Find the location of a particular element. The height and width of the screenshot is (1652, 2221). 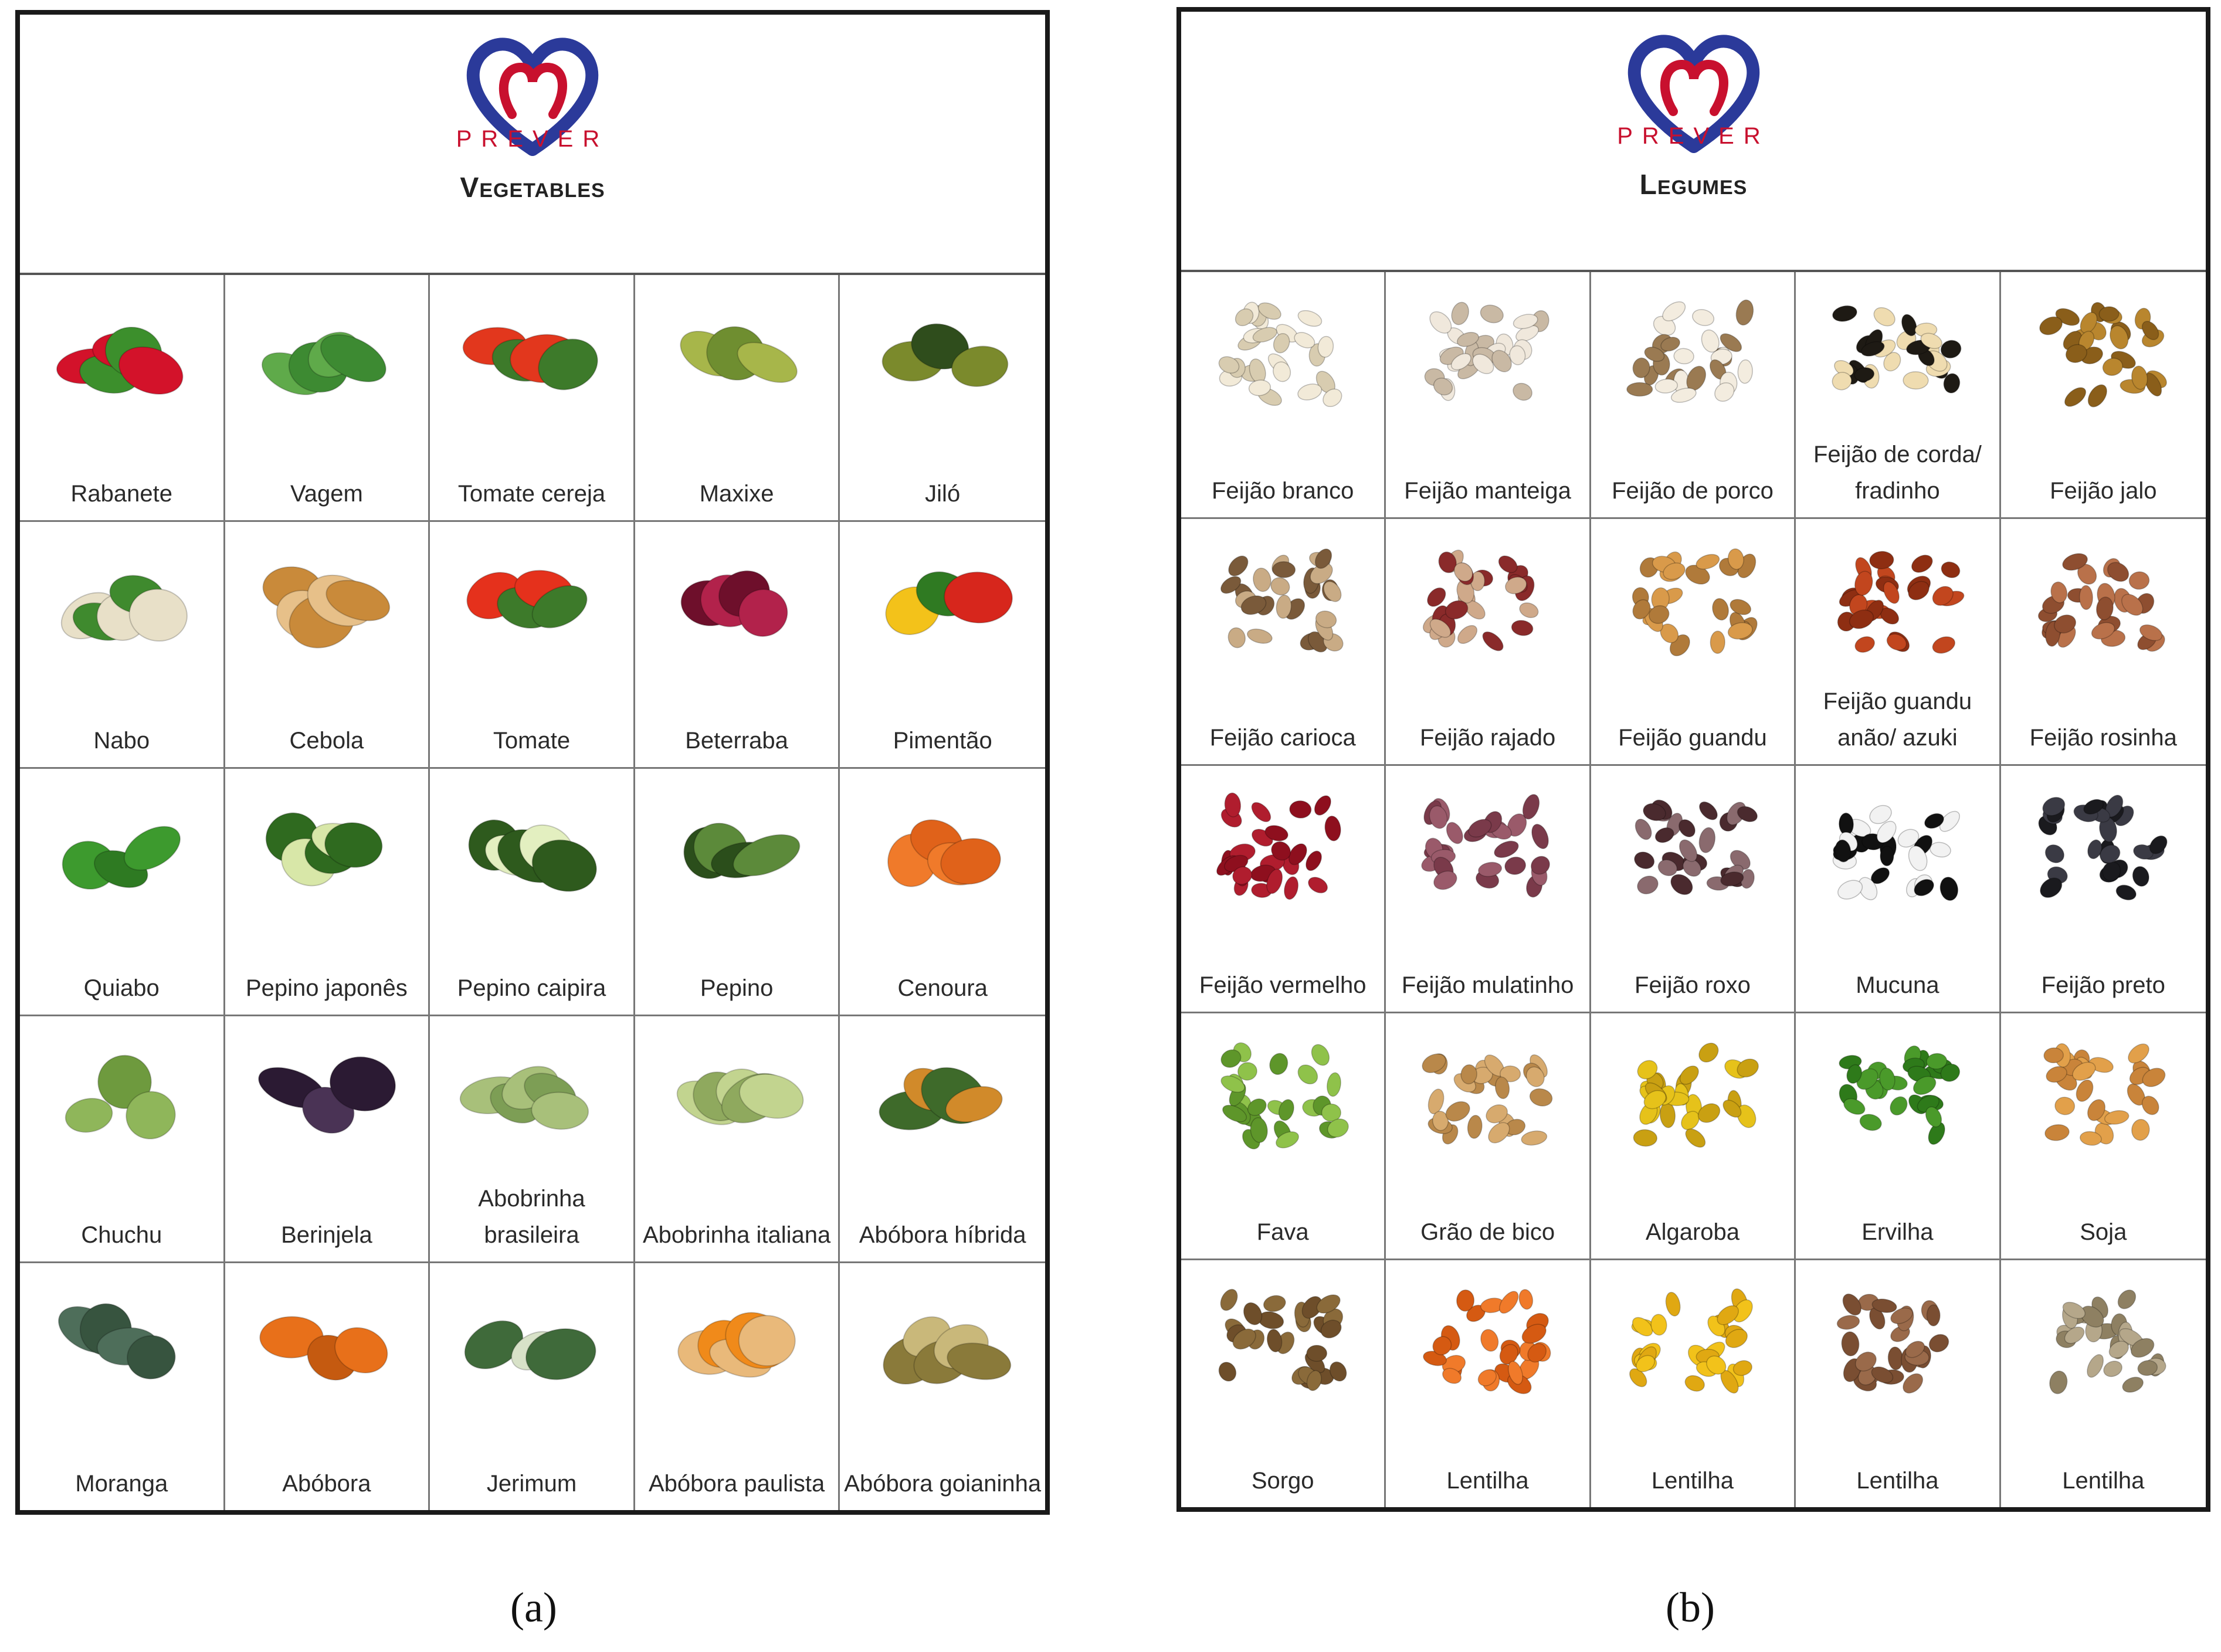

butter-bean-icon is located at coordinates (1488, 354).